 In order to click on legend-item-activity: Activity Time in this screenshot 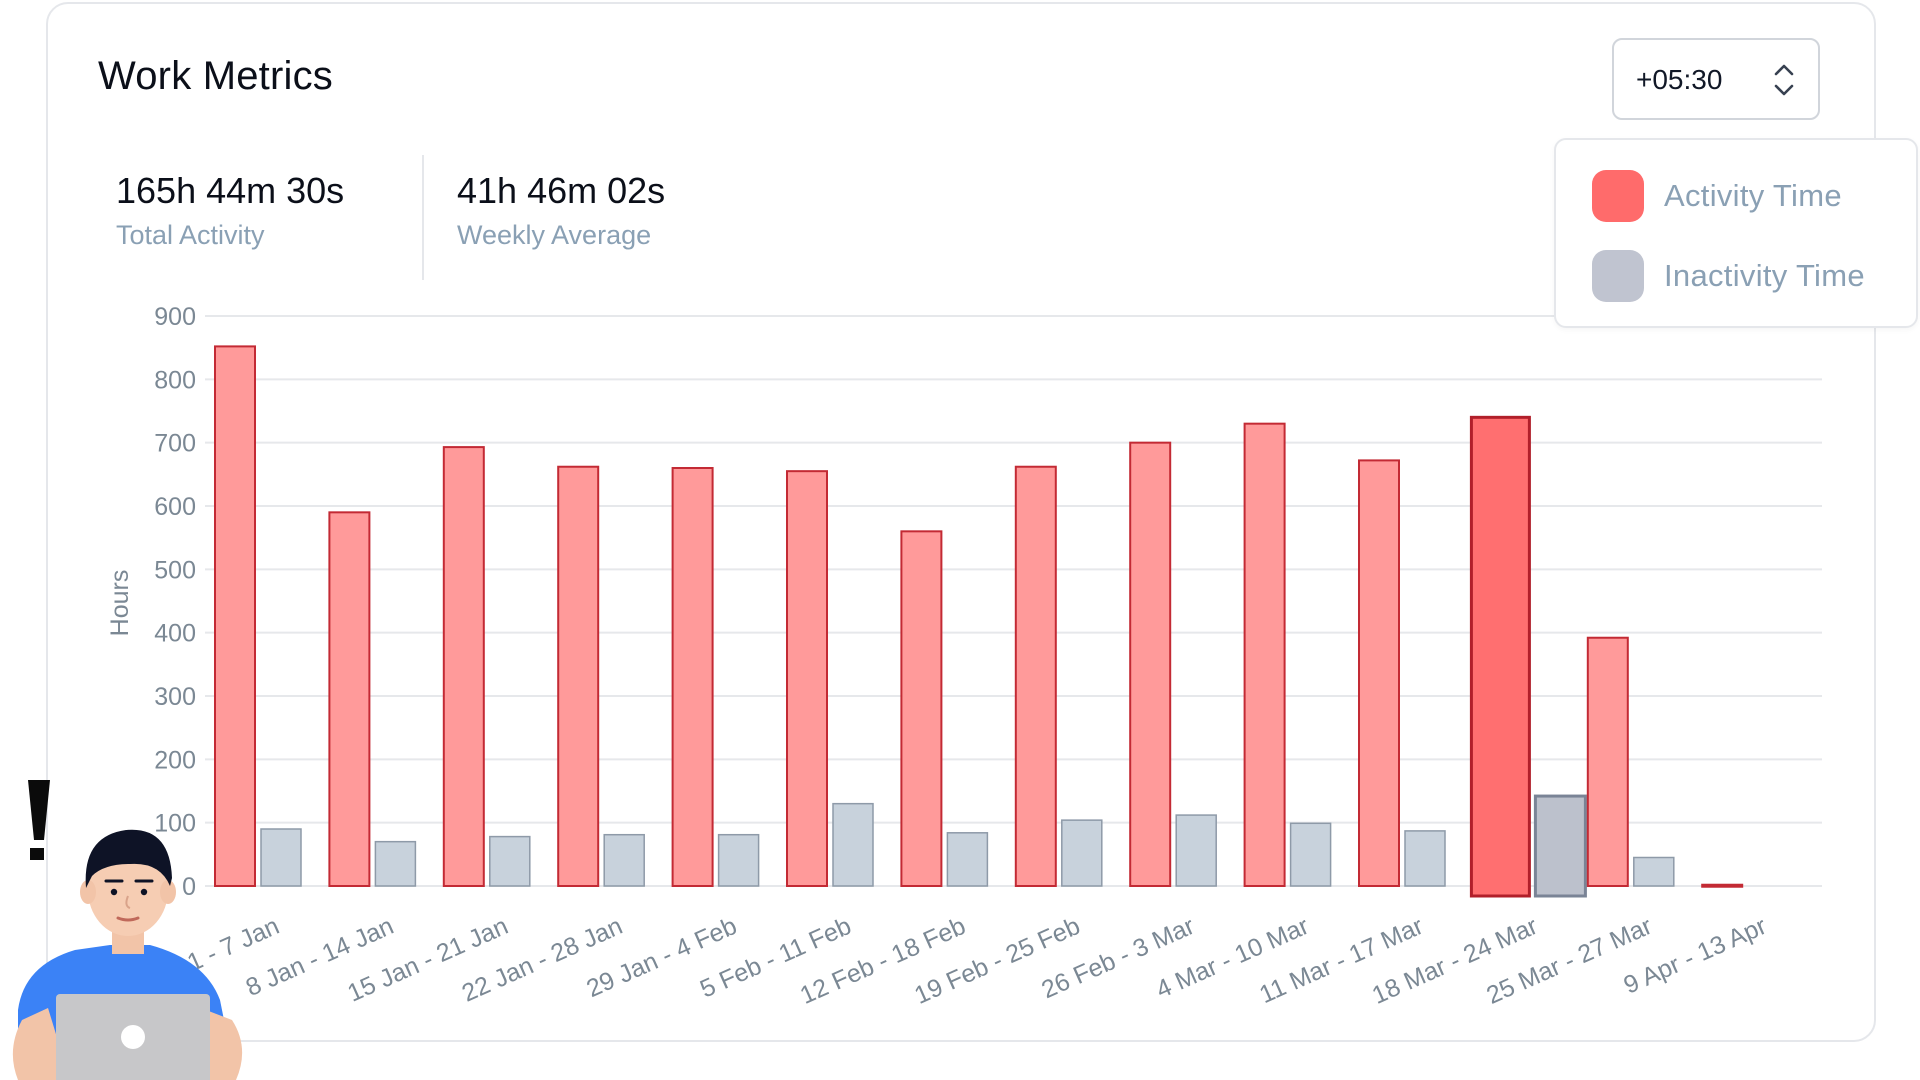, I will do `click(1717, 196)`.